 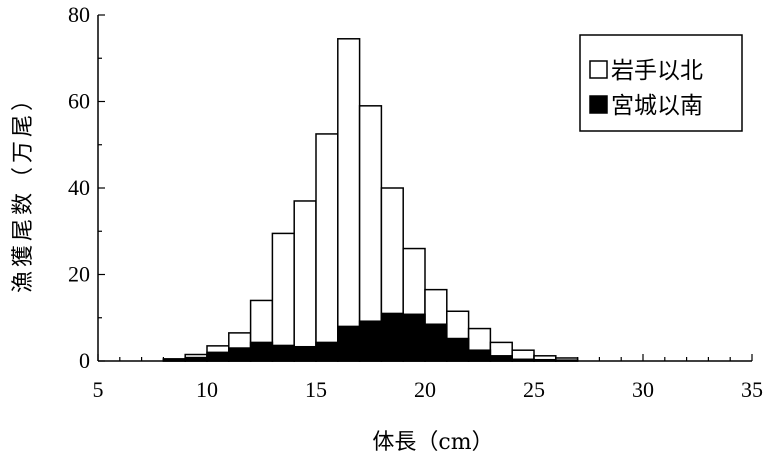 I want to click on legend-label-miyagi: 宮城以南, so click(x=657, y=106).